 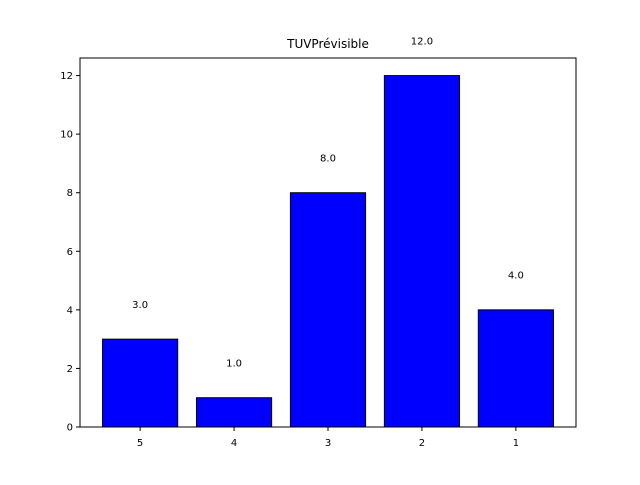 What do you see at coordinates (234, 363) in the screenshot?
I see `data-label-4: 1.0` at bounding box center [234, 363].